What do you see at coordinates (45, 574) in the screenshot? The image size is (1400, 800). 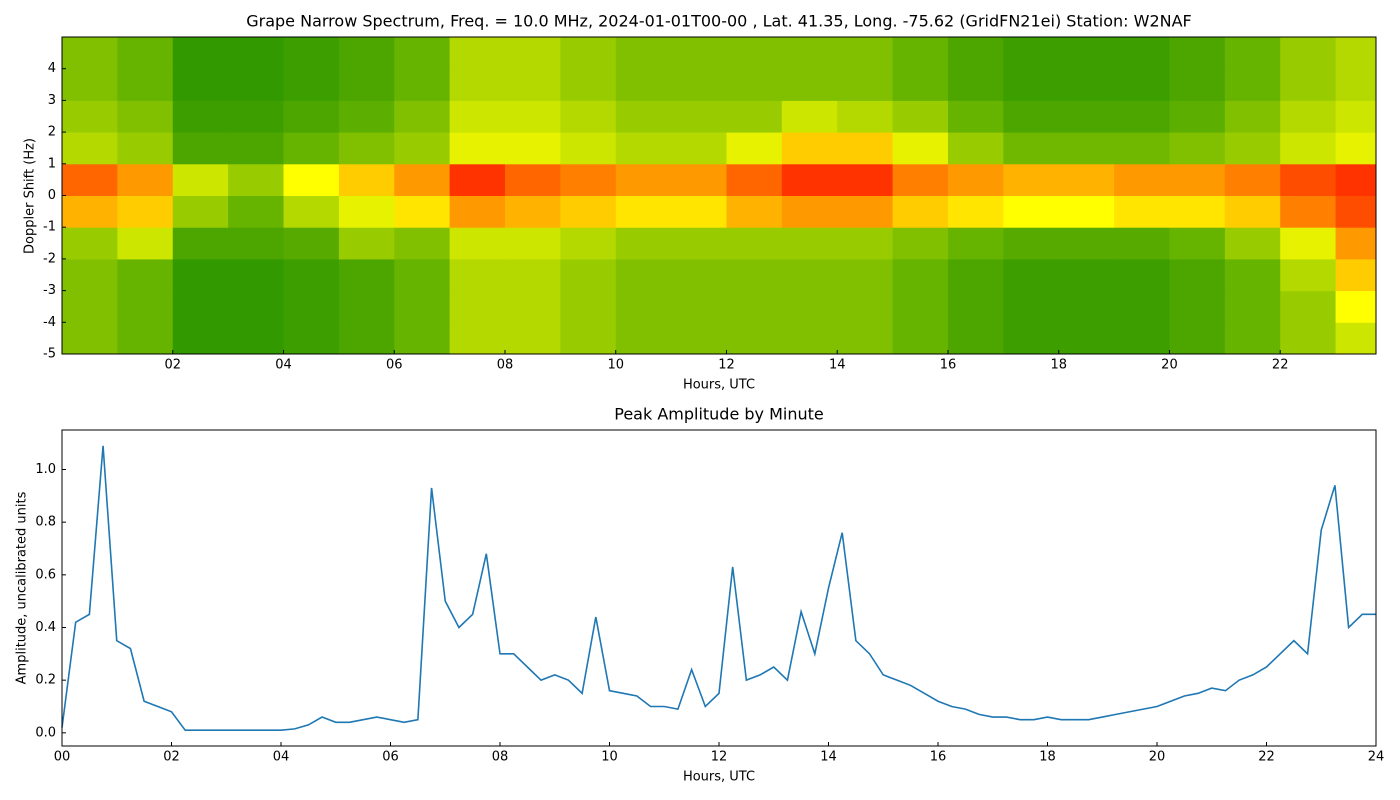 I see `y-tick-label: 0.6` at bounding box center [45, 574].